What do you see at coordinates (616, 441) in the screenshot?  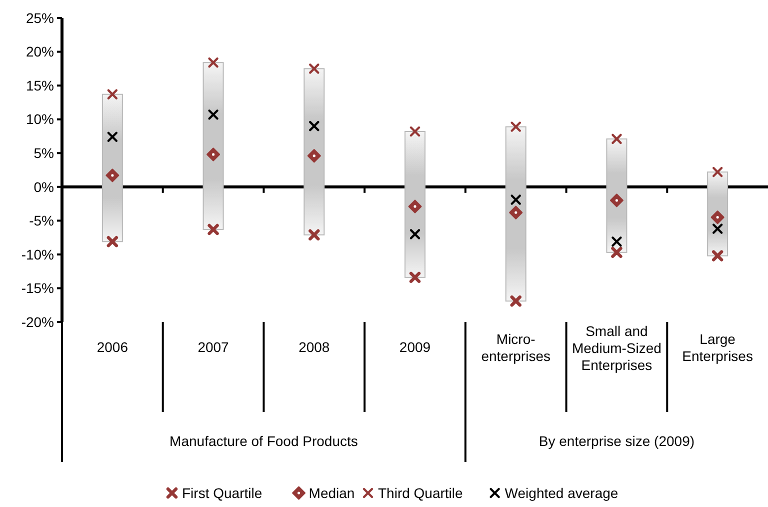 I see `text: By enterprise size (2009)` at bounding box center [616, 441].